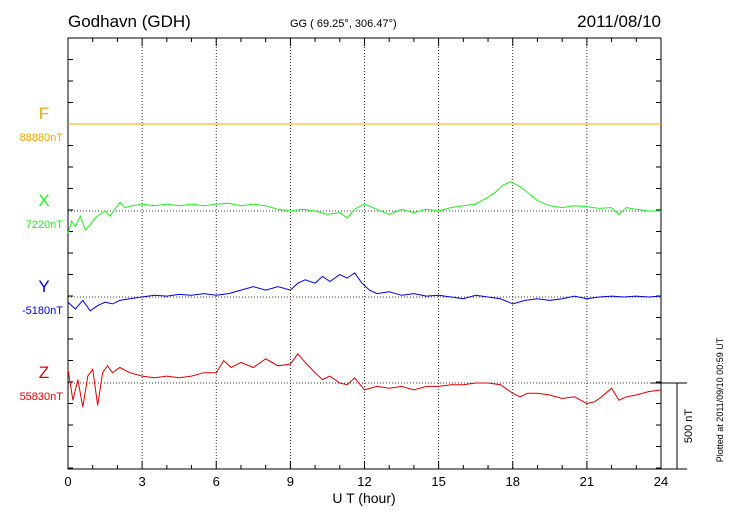 This screenshot has width=730, height=520. I want to click on x-tick-label: 3, so click(142, 481).